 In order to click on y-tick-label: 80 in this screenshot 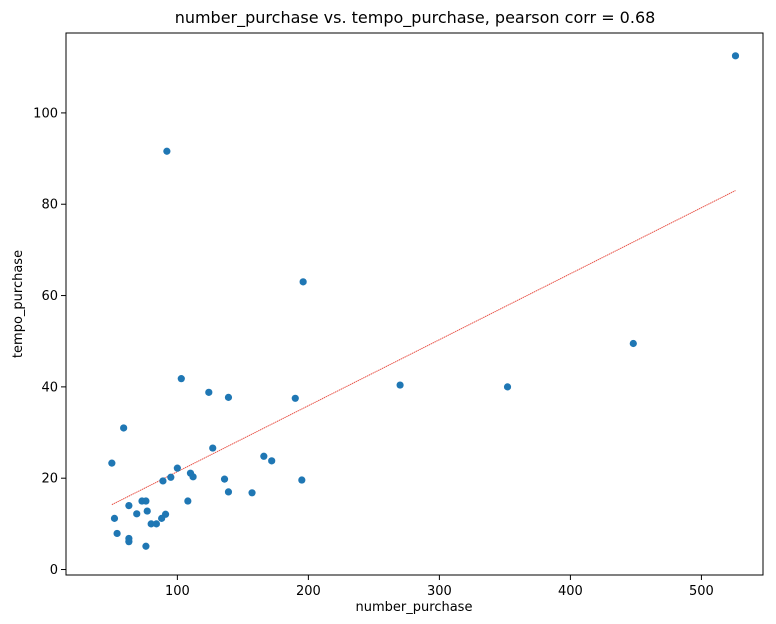, I will do `click(49, 205)`.